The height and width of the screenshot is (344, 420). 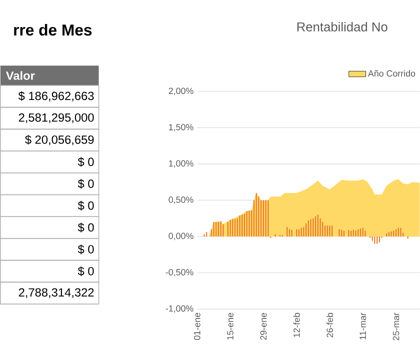 What do you see at coordinates (53, 30) in the screenshot?
I see `text: rre de Mes` at bounding box center [53, 30].